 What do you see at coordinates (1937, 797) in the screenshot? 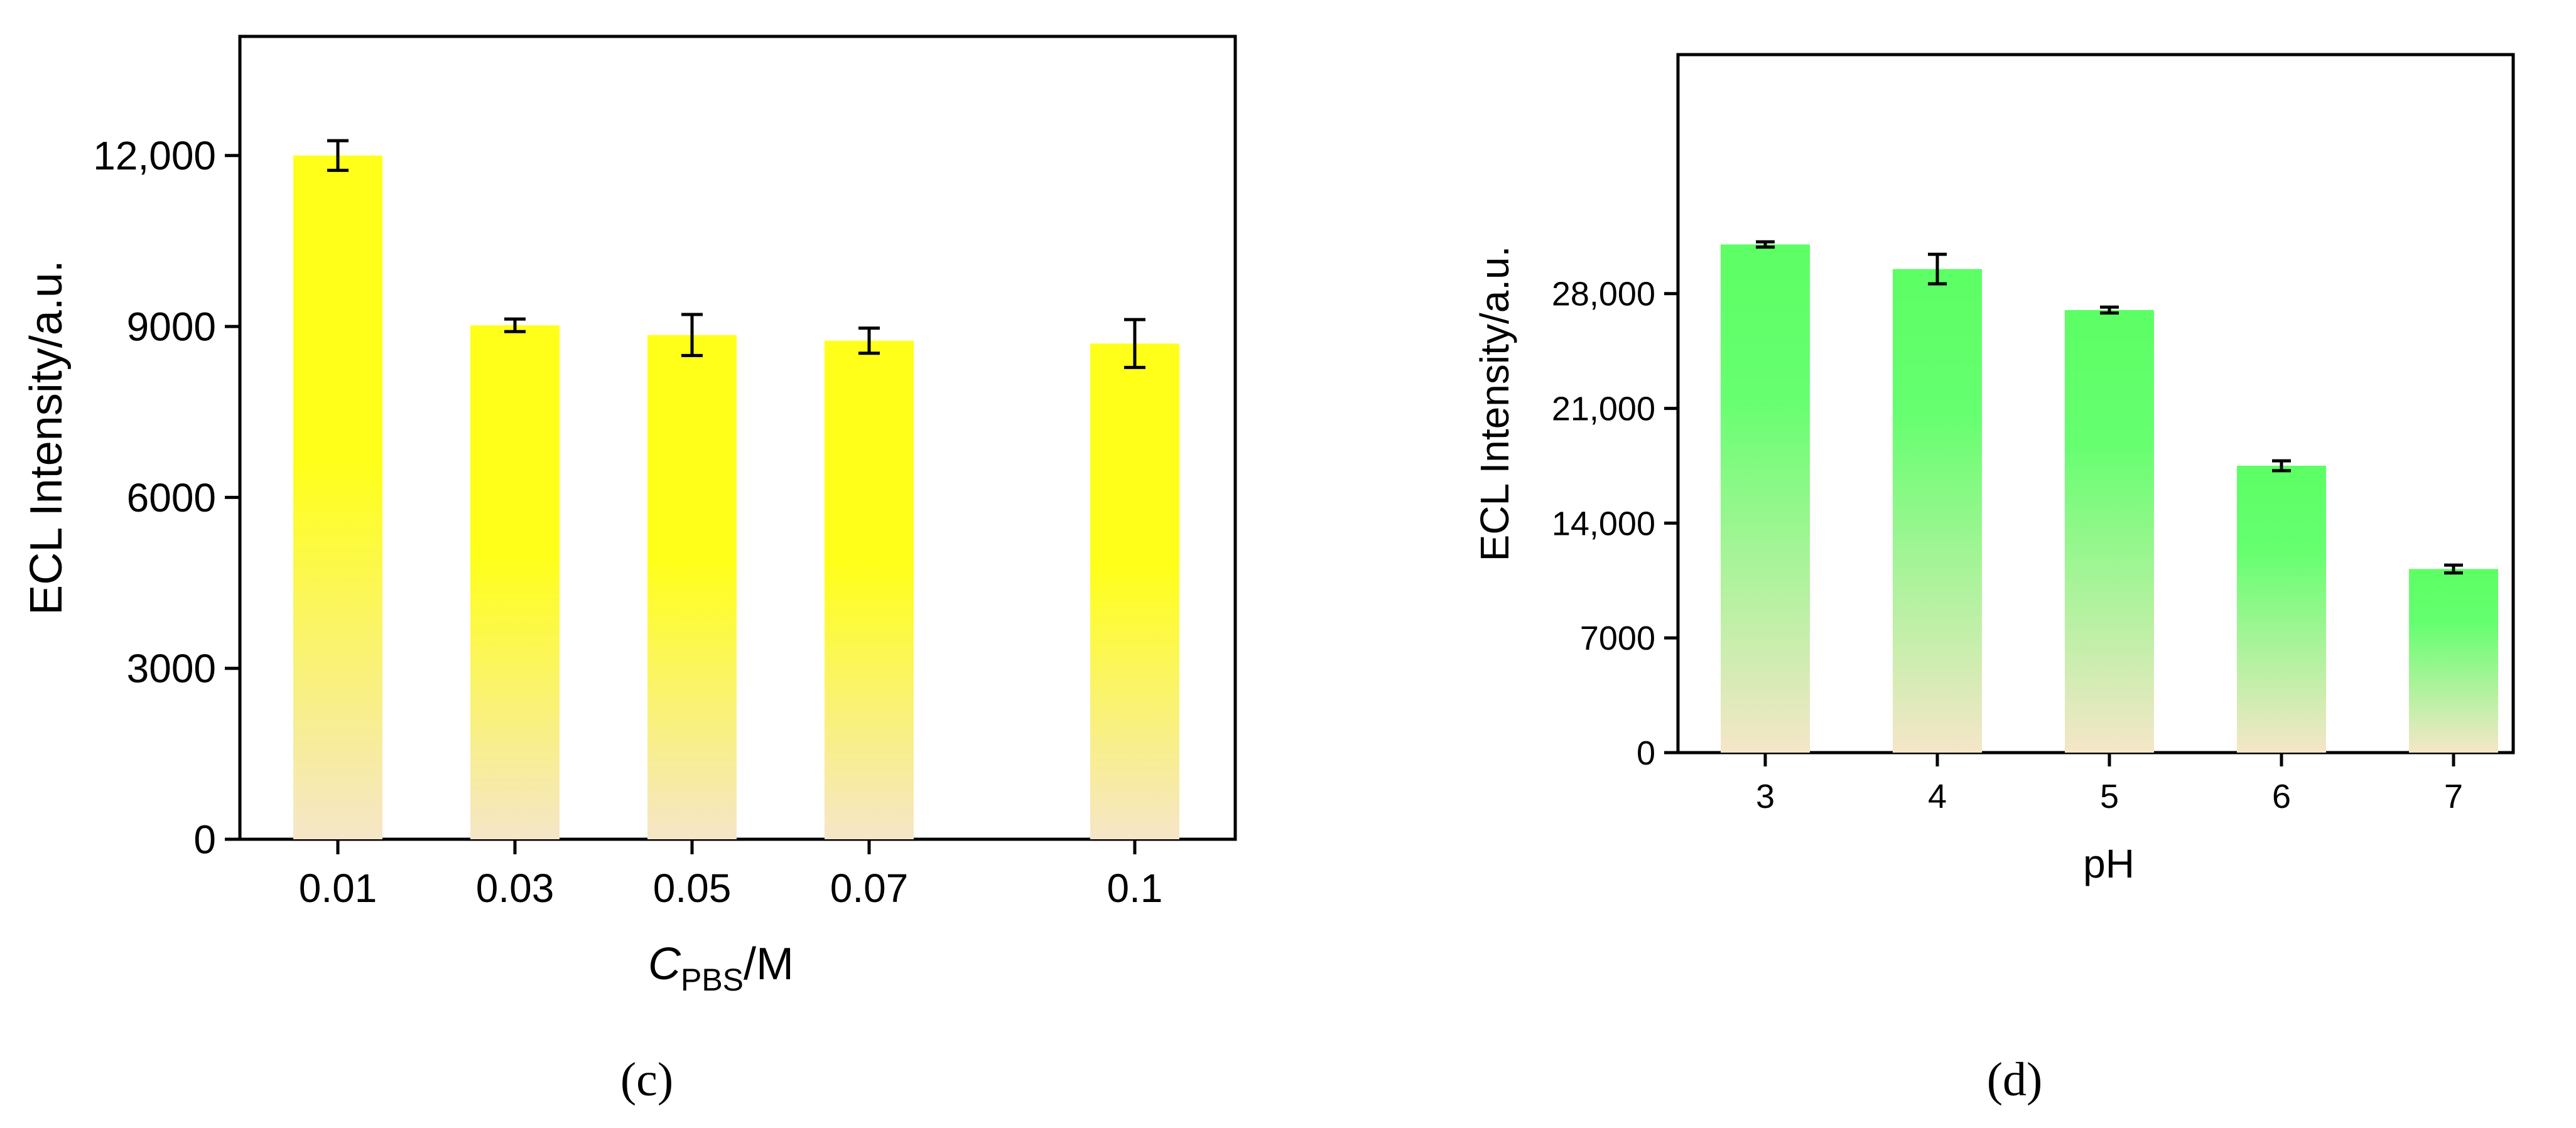
I see `x-tick-label-d-1: 4` at bounding box center [1937, 797].